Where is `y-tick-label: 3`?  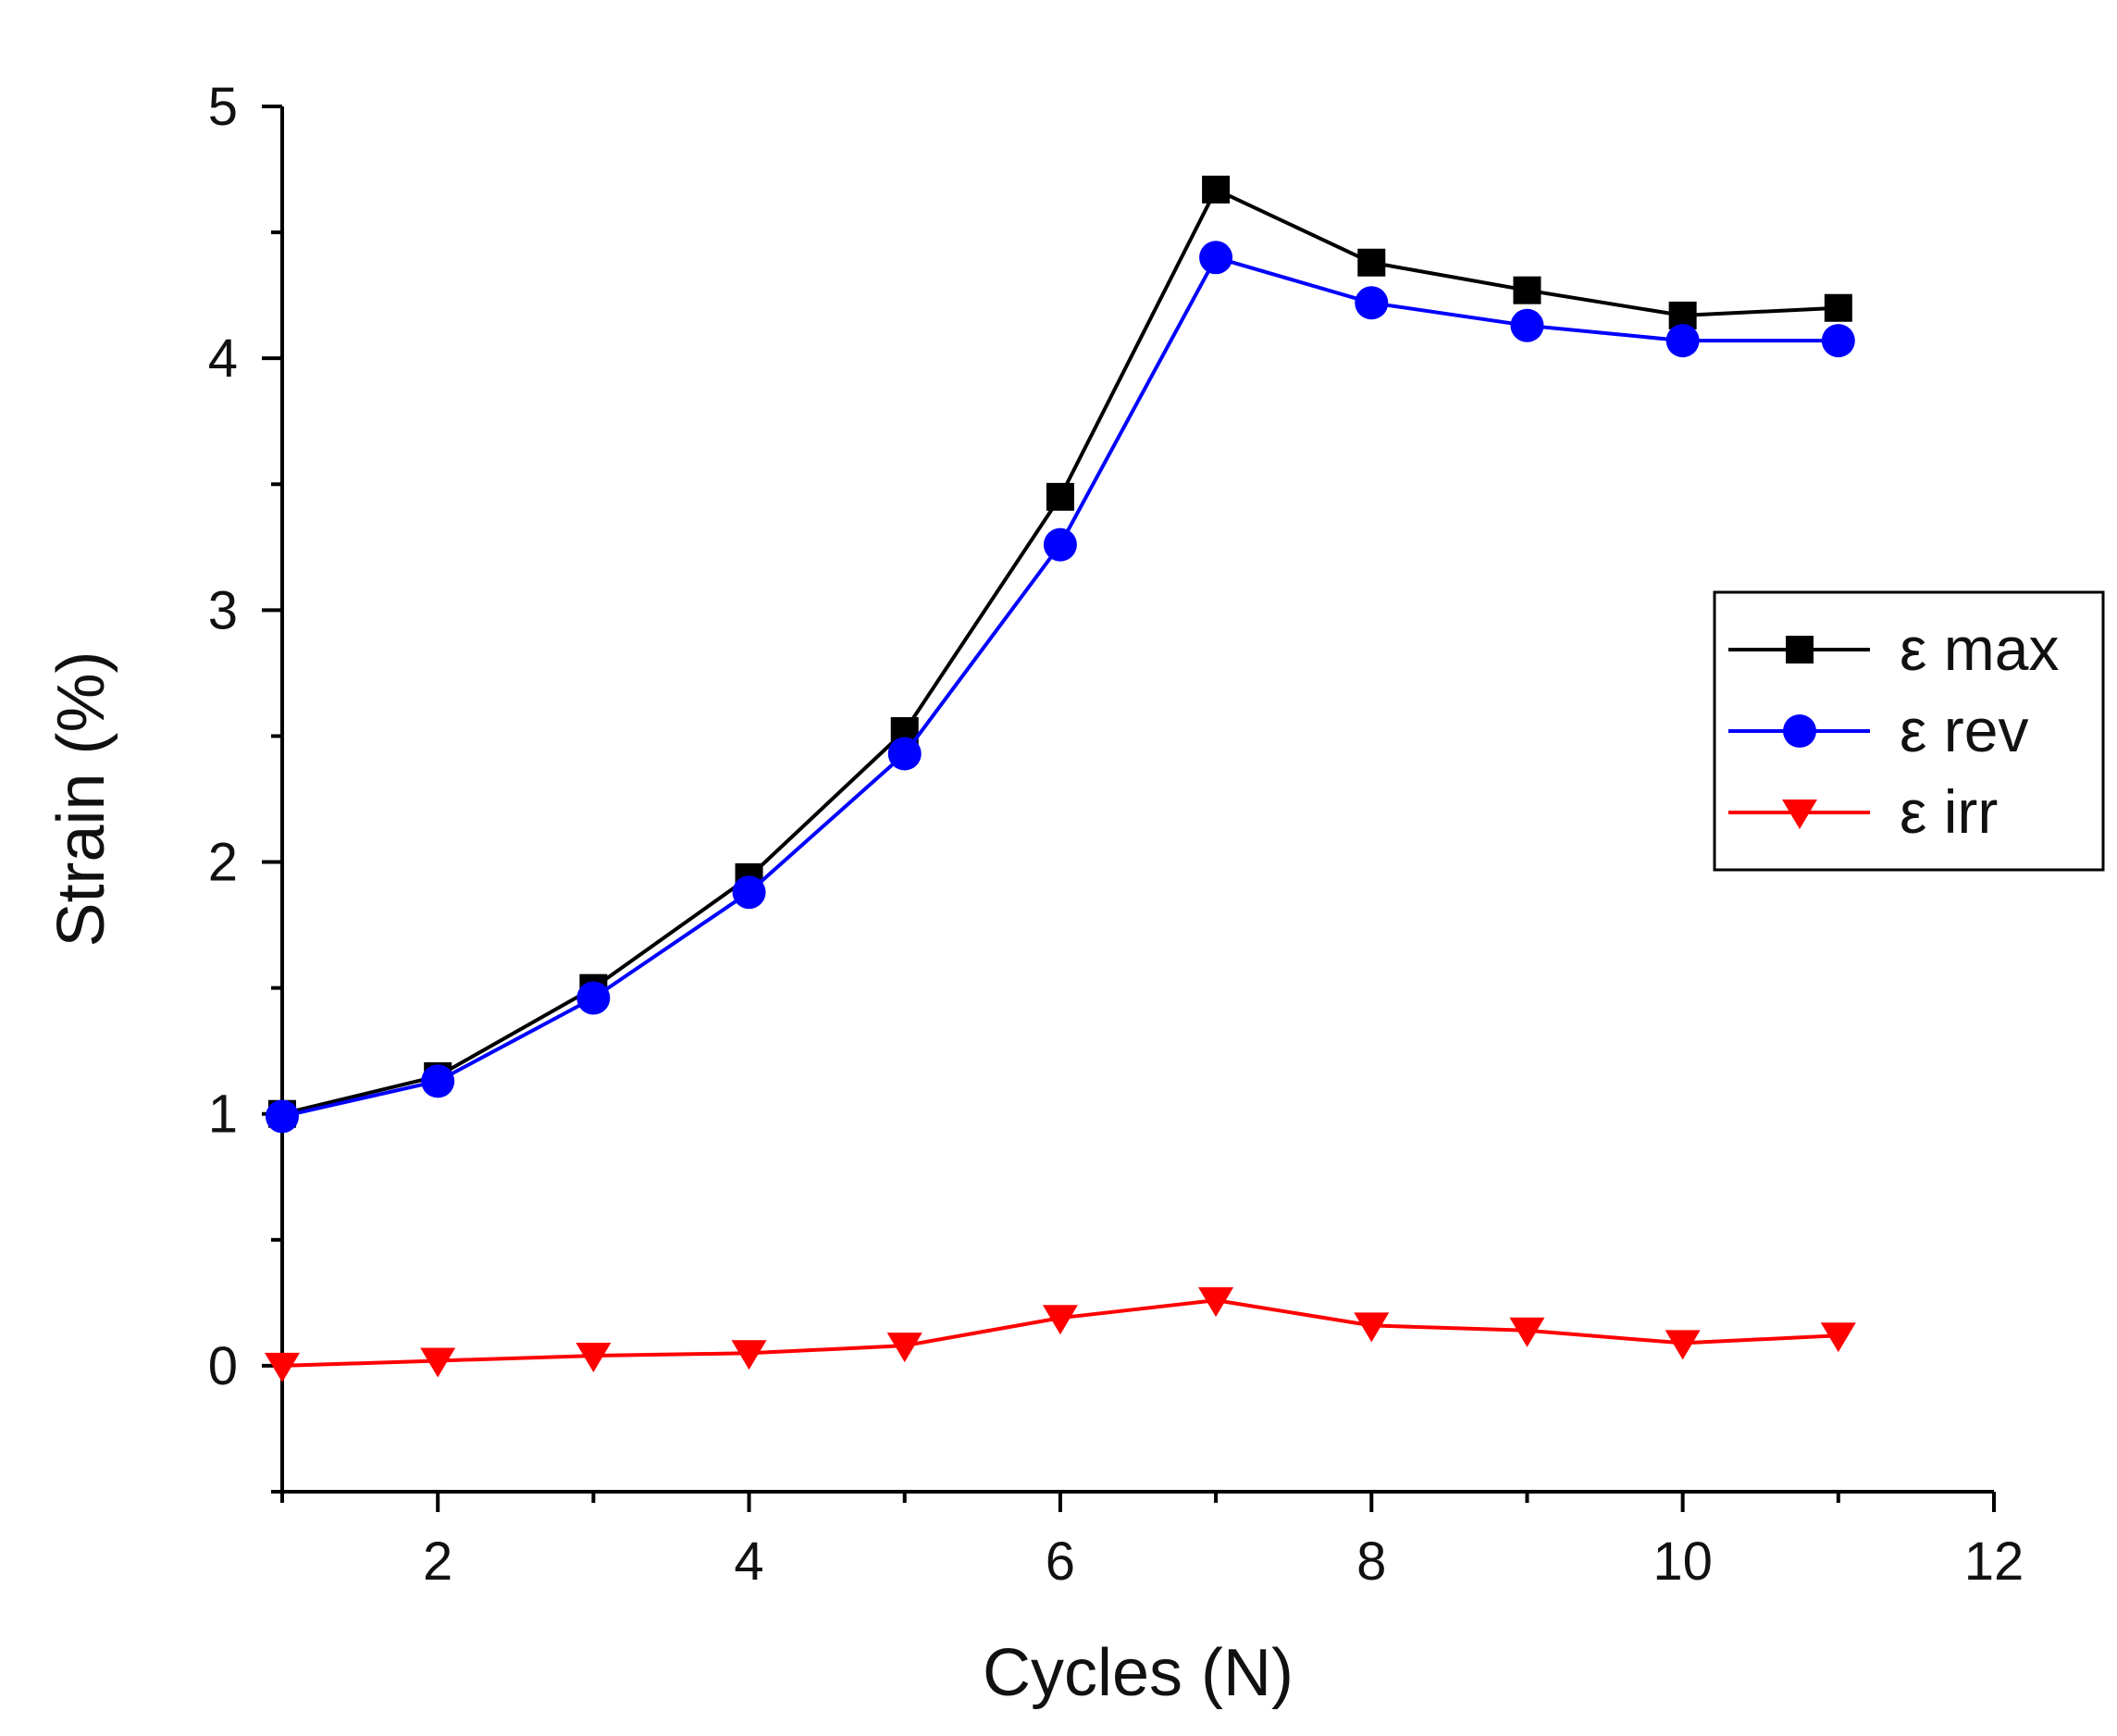
y-tick-label: 3 is located at coordinates (223, 610).